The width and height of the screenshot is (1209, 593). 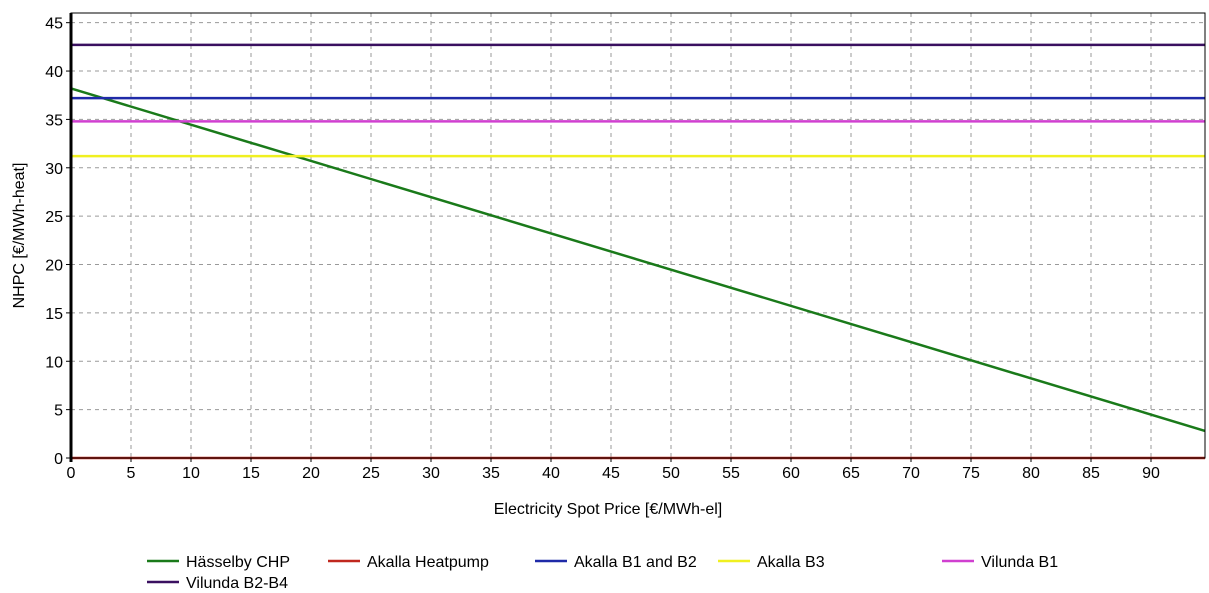 I want to click on x-tick-label: 40, so click(x=551, y=473).